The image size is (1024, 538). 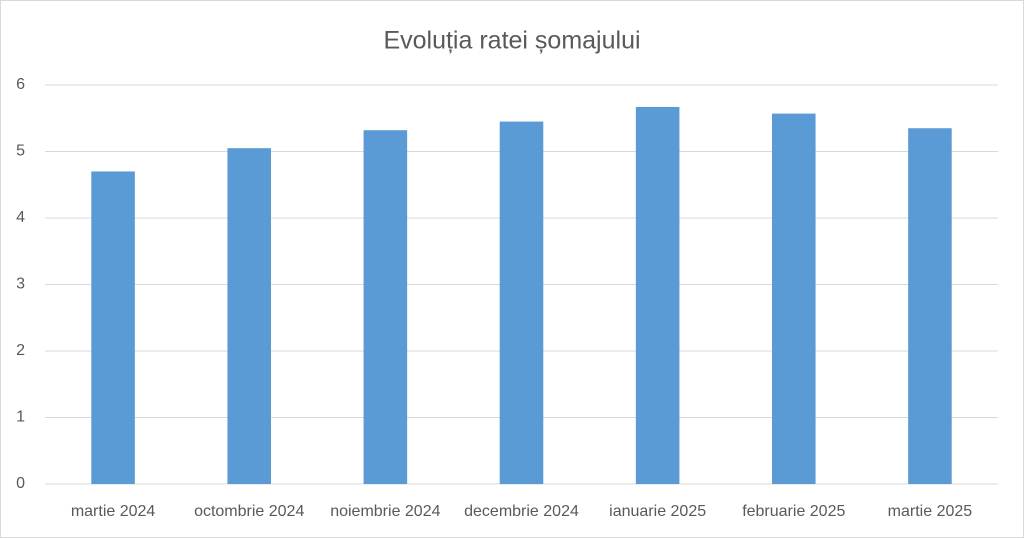 I want to click on y-tick-label: 2, so click(x=20, y=350).